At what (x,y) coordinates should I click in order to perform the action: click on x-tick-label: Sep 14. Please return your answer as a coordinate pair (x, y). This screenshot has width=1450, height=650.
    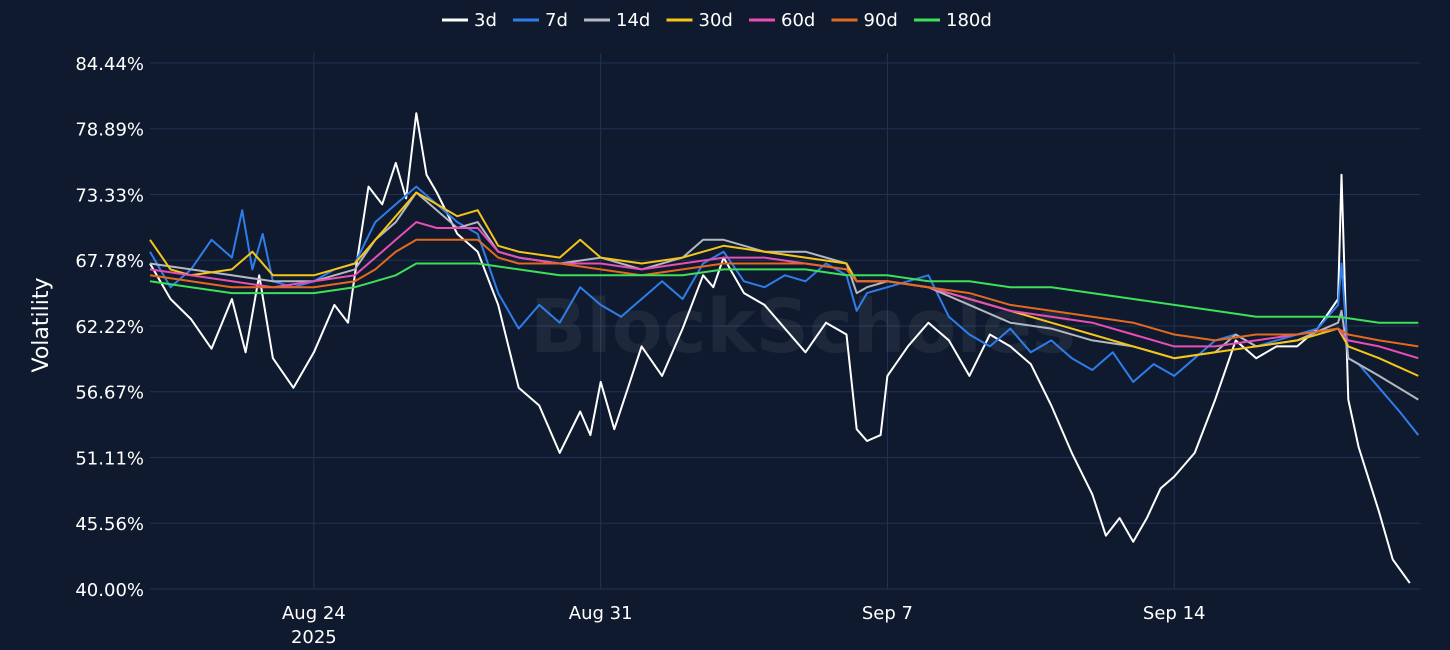
    Looking at the image, I should click on (1174, 613).